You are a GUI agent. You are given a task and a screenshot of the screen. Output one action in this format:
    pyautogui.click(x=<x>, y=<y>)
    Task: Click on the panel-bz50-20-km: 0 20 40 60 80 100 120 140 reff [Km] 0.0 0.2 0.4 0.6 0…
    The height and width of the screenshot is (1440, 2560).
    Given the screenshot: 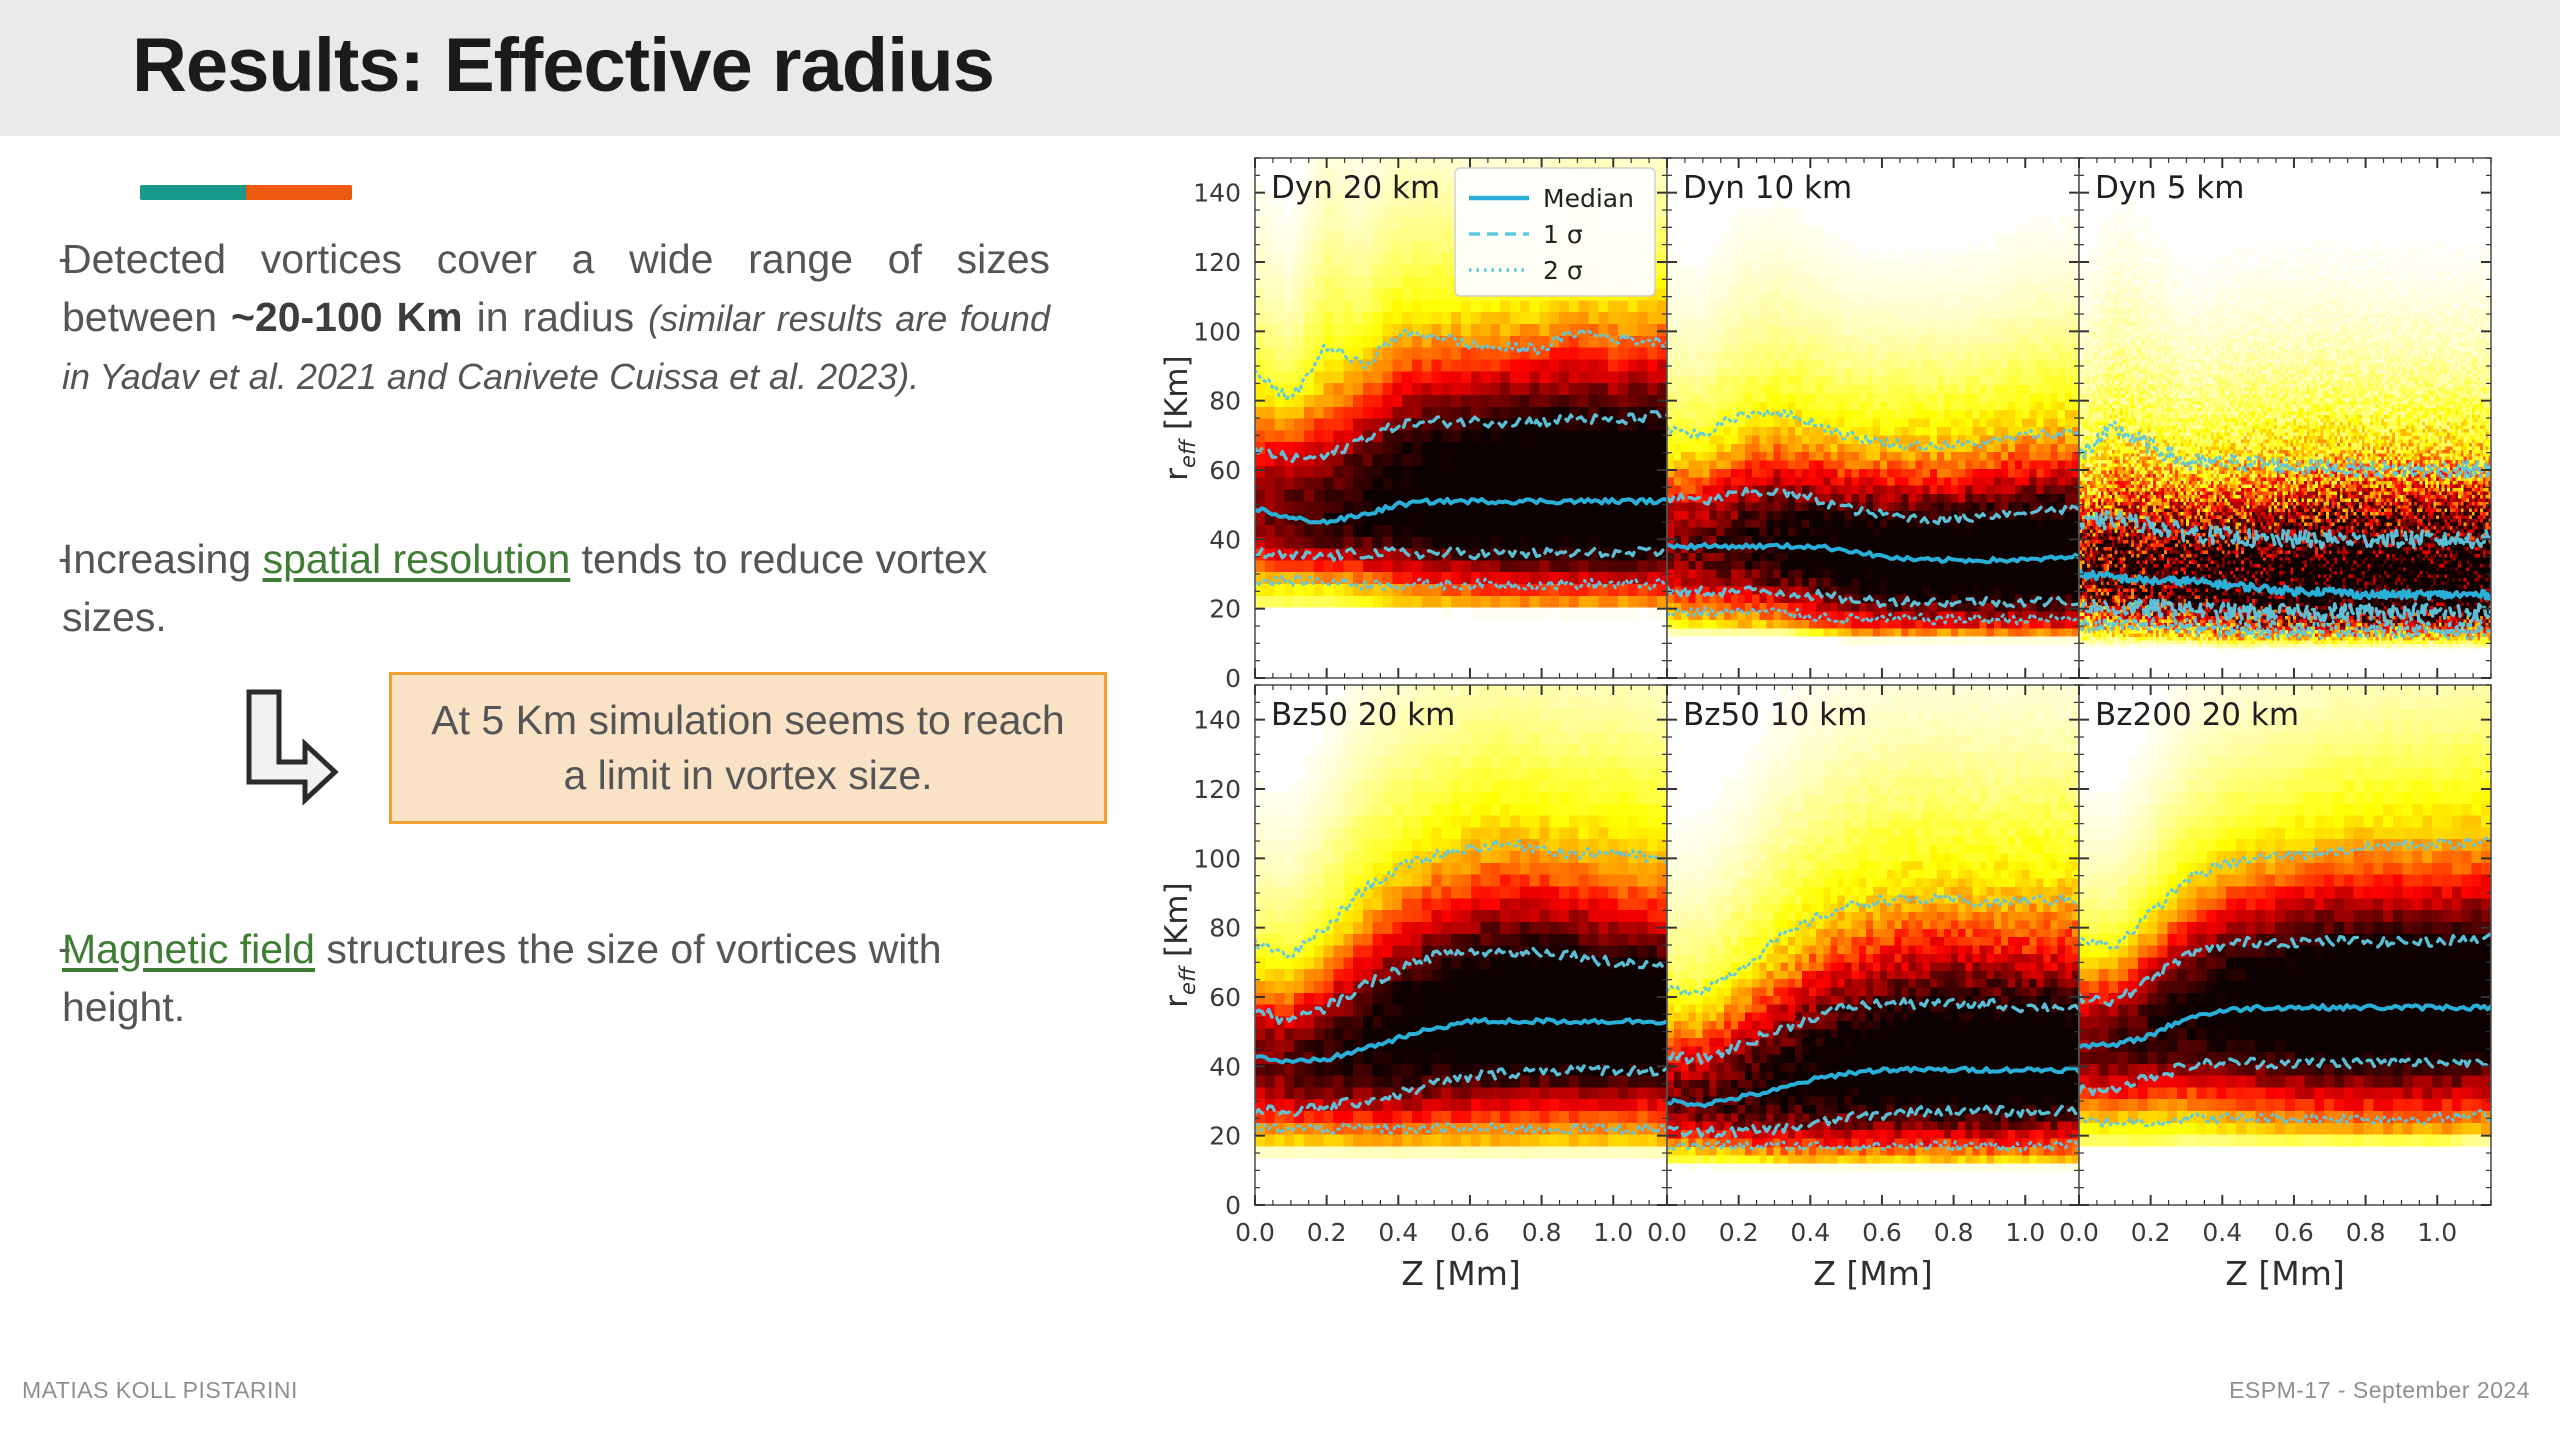 What is the action you would take?
    pyautogui.click(x=1414, y=988)
    